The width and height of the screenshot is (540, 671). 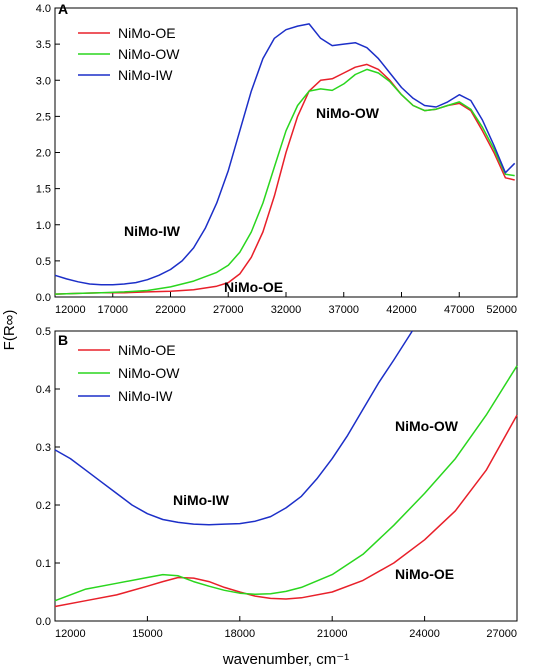 I want to click on panel-b-label: B, so click(x=63, y=340).